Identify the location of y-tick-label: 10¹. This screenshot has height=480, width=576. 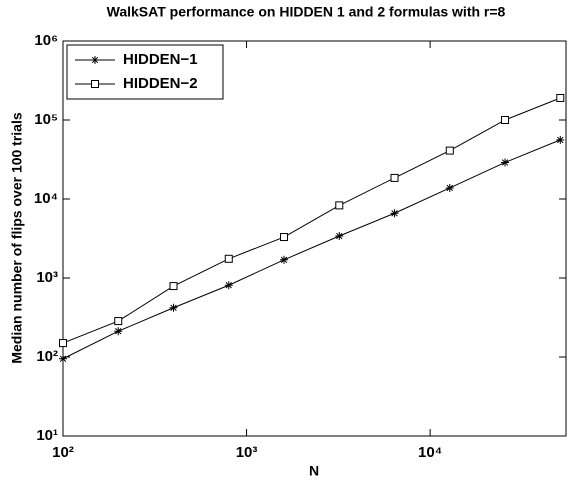
(47, 435).